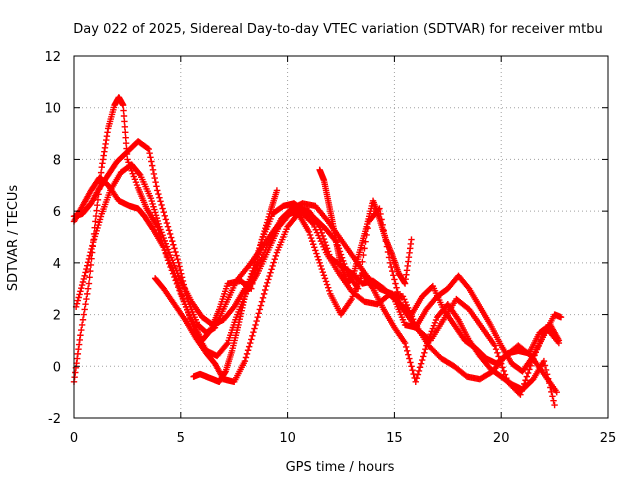 The height and width of the screenshot is (485, 640). I want to click on y-tick-label: -2, so click(54, 419).